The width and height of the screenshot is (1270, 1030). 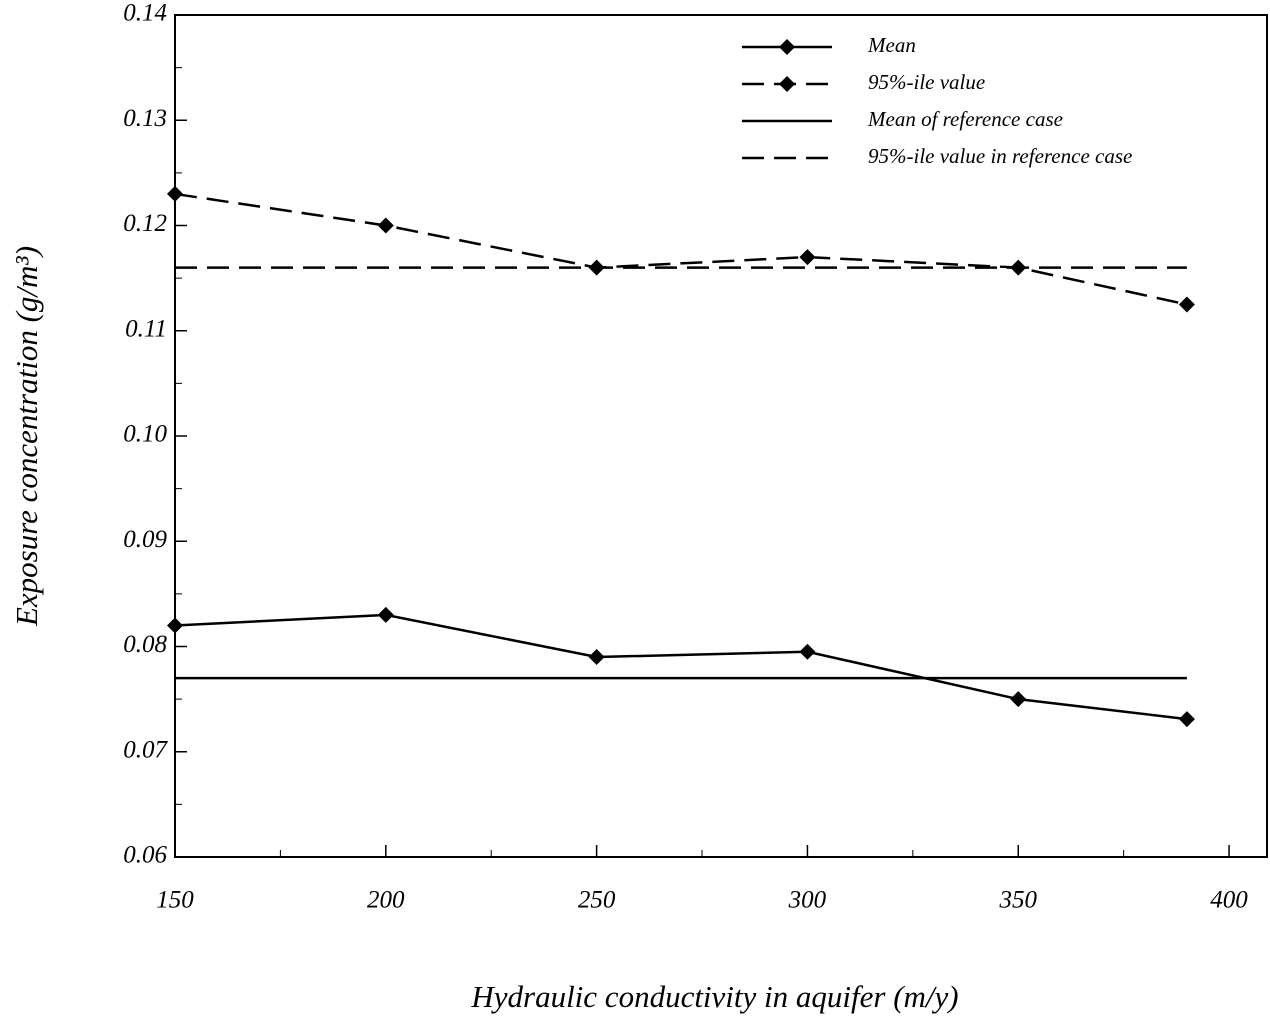 What do you see at coordinates (145, 223) in the screenshot?
I see `y-tick-label: 0.12` at bounding box center [145, 223].